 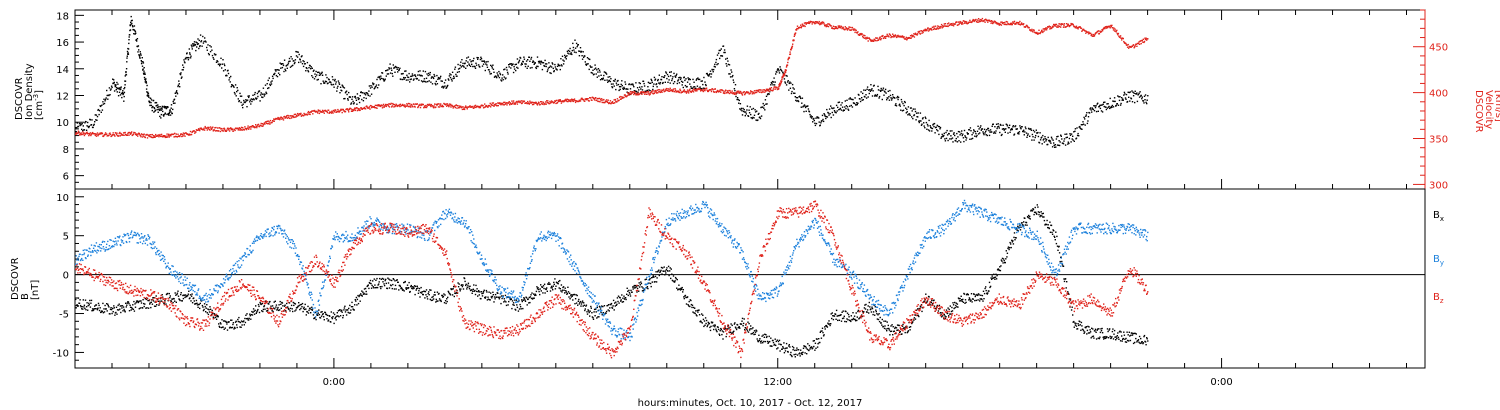 What do you see at coordinates (62, 123) in the screenshot?
I see `density-tick-label: 10` at bounding box center [62, 123].